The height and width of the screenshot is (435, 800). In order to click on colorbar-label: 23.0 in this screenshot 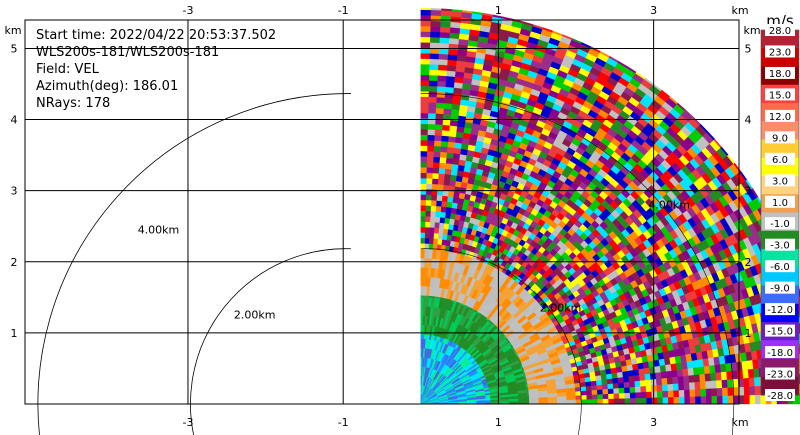, I will do `click(780, 52)`.